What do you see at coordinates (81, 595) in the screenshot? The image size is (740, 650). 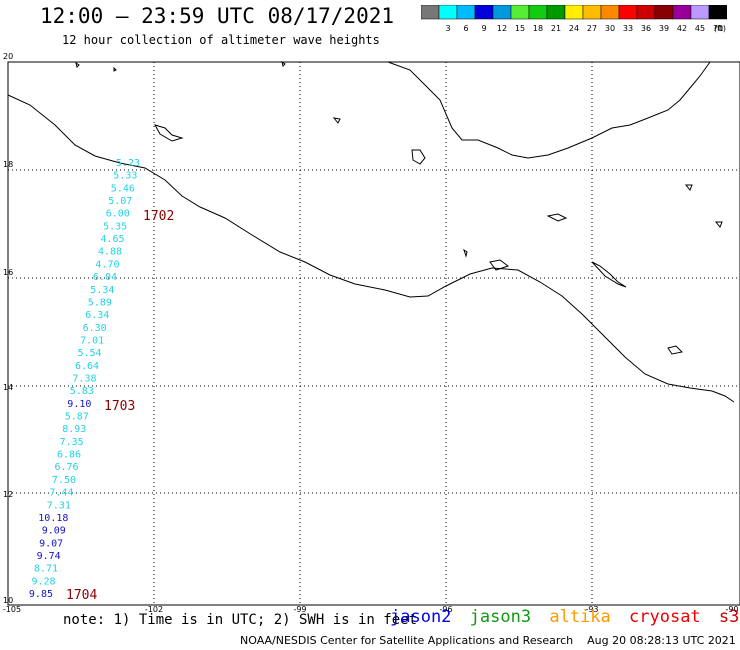 I see `time-label-1704: 1704` at bounding box center [81, 595].